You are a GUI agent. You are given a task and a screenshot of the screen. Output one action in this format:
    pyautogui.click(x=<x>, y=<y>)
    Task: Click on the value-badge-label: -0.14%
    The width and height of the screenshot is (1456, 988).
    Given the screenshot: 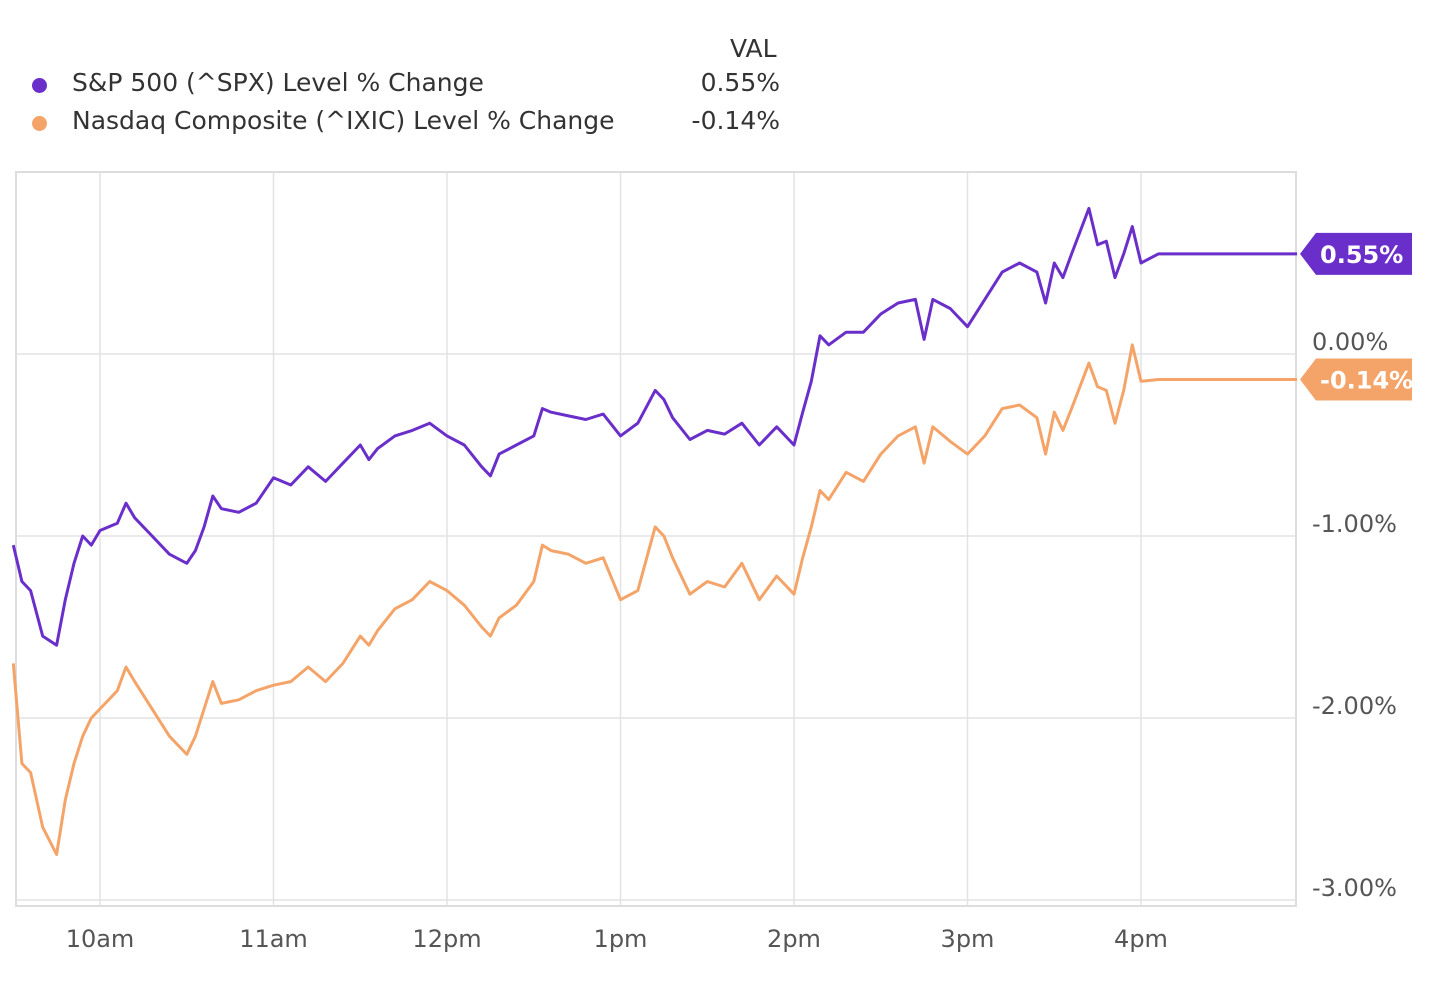 What is the action you would take?
    pyautogui.click(x=1366, y=380)
    